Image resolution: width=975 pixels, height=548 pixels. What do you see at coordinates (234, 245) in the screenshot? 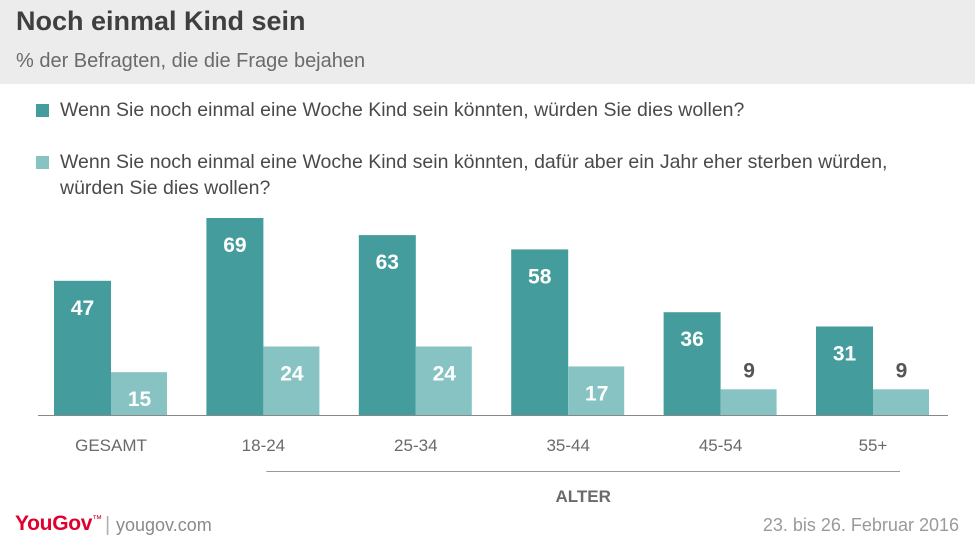
I see `data-label-1824-series-1: 69` at bounding box center [234, 245].